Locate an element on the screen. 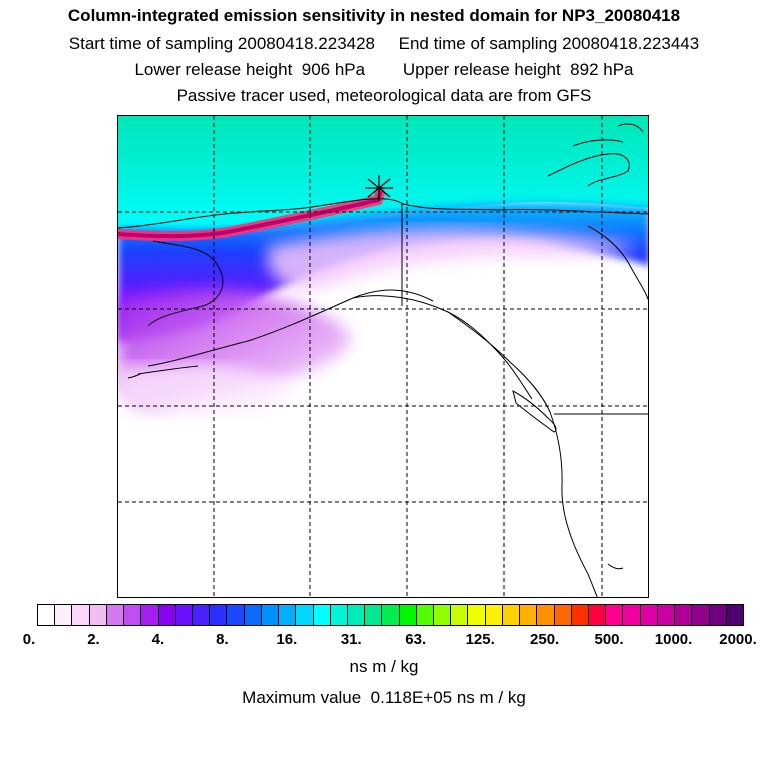 The image size is (768, 768). colorbar-tick-label: 2000. is located at coordinates (738, 639).